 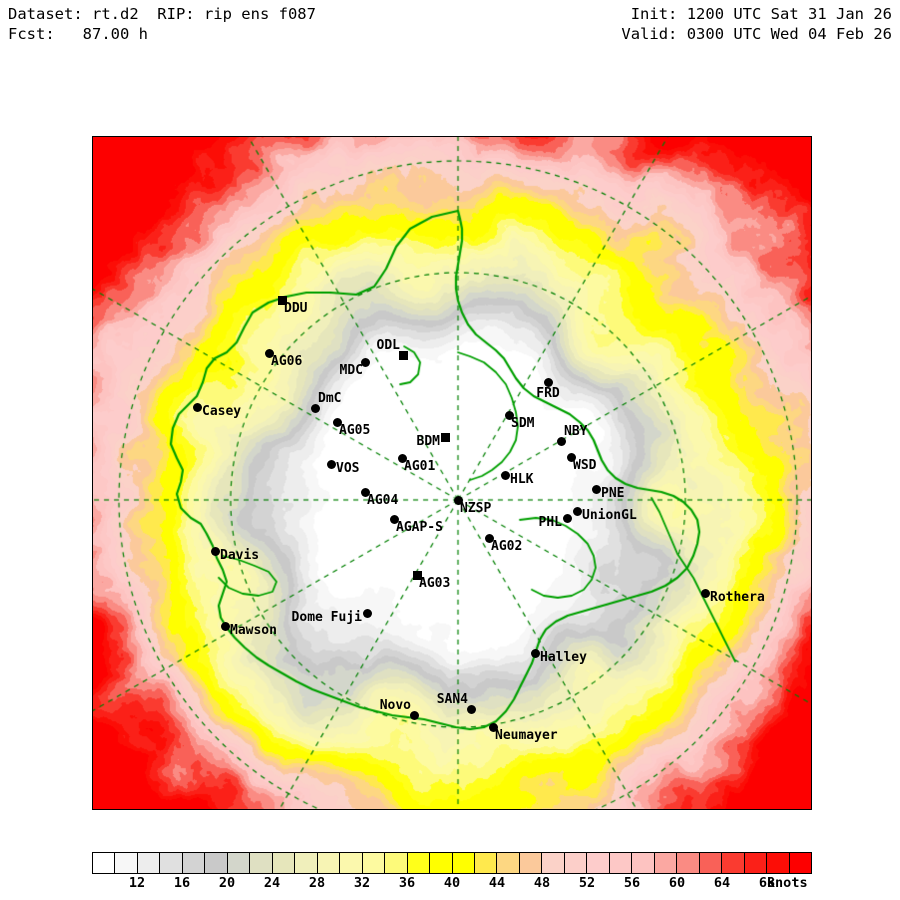 I want to click on station-label-Rothera: Rothera, so click(x=737, y=597).